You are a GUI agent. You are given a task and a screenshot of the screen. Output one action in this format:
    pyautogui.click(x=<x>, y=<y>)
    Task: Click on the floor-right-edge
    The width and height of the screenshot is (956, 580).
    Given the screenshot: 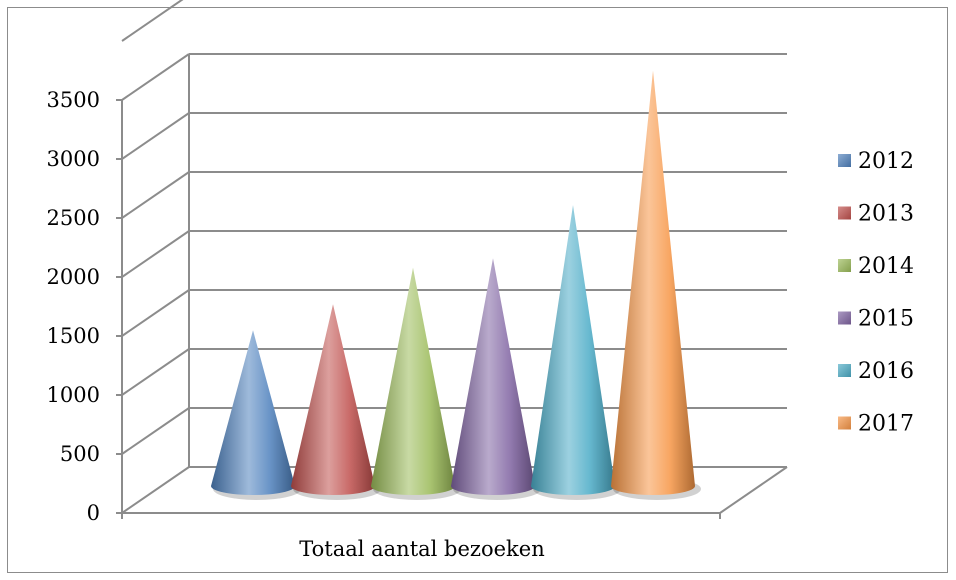 What is the action you would take?
    pyautogui.click(x=753, y=490)
    